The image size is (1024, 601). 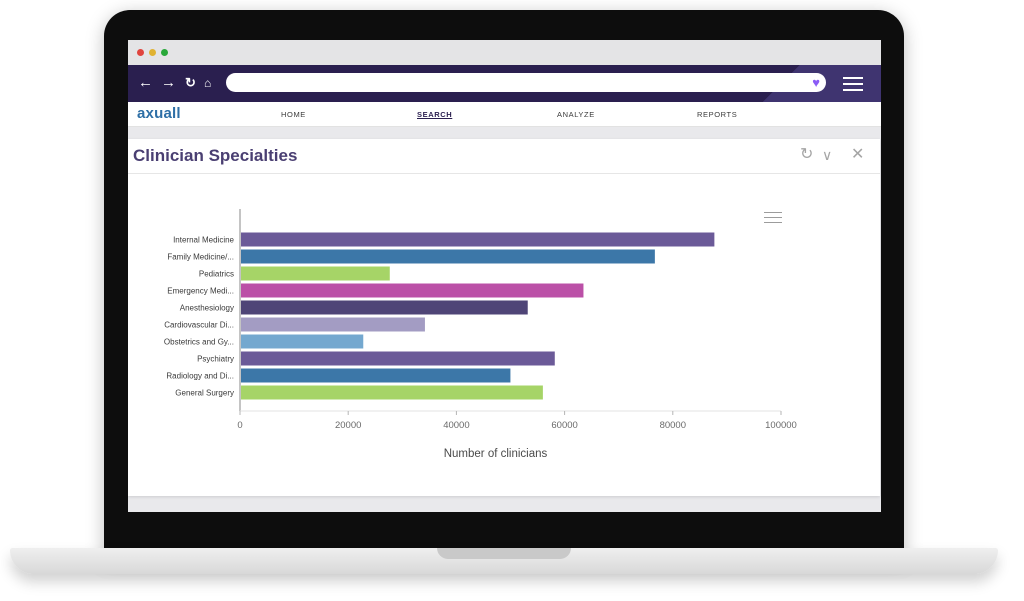 I want to click on hamburger-menu-icon, so click(x=853, y=84).